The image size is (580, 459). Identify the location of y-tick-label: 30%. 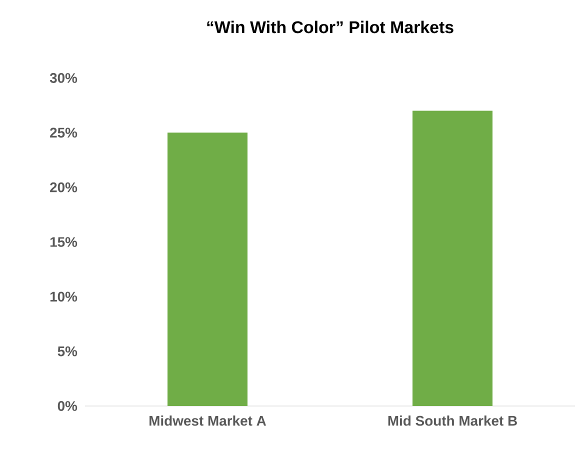
(64, 78).